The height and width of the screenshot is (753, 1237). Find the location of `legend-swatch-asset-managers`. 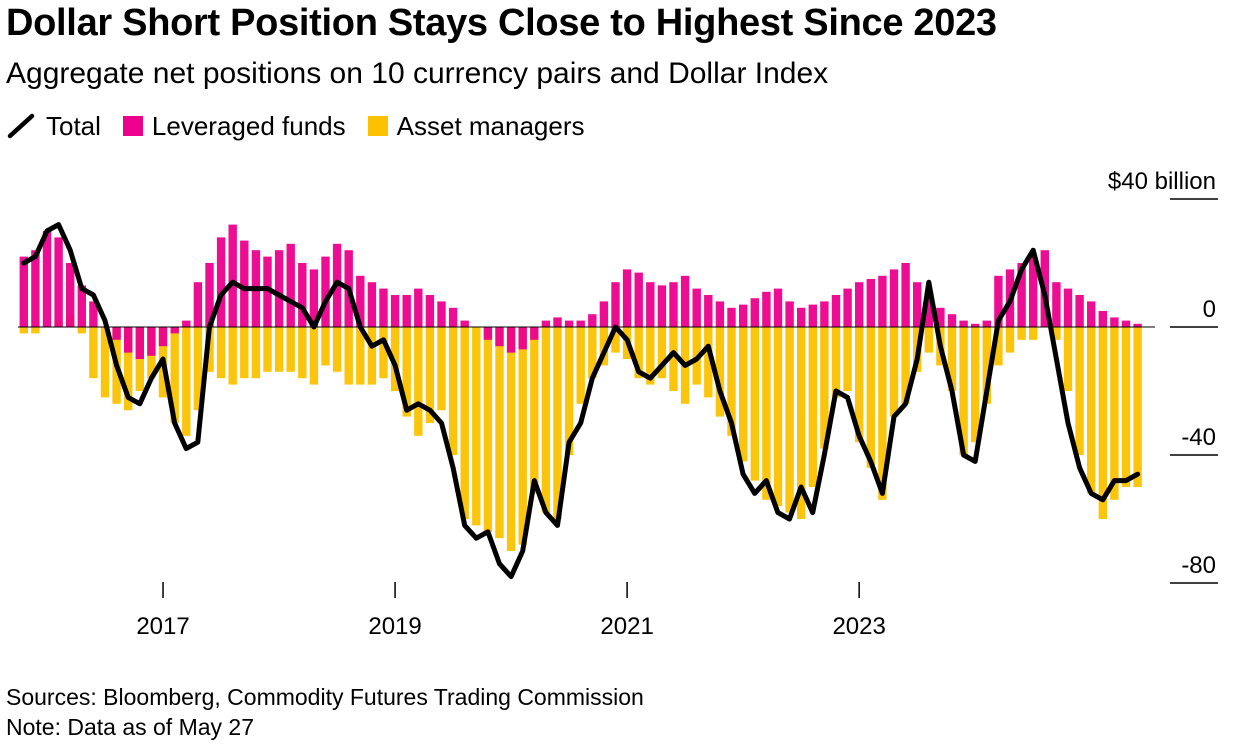

legend-swatch-asset-managers is located at coordinates (377, 126).